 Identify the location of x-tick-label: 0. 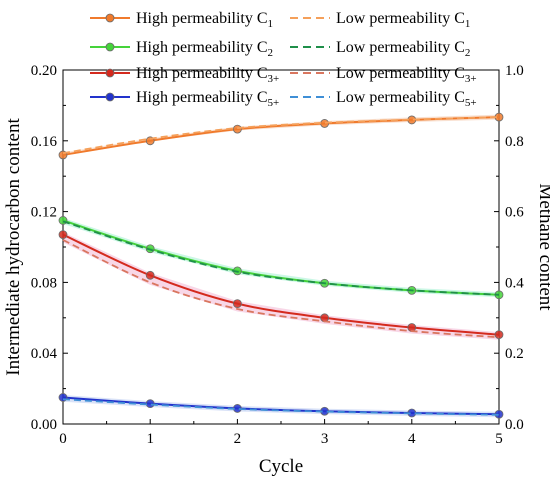
(63, 439).